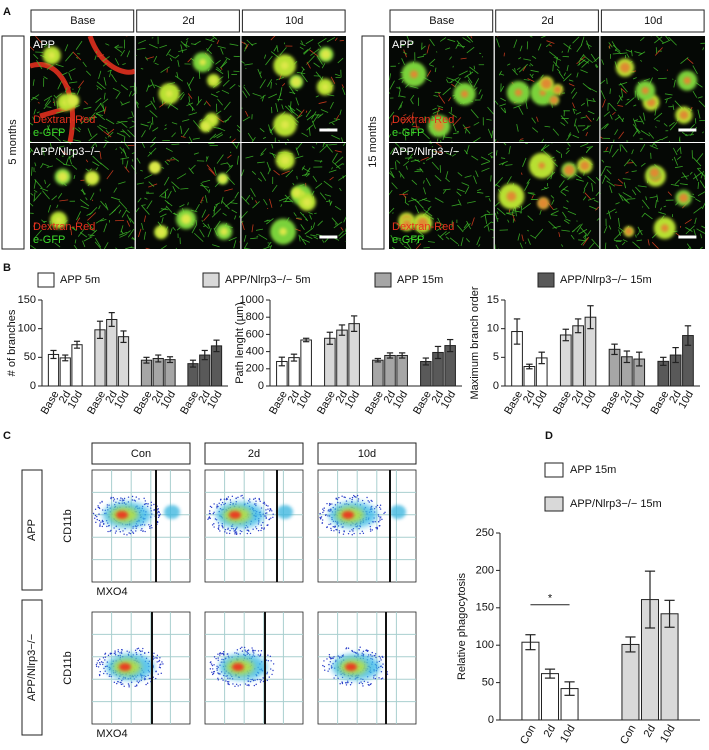  Describe the element at coordinates (64, 120) in the screenshot. I see `stain-label: Dextran-Red` at that location.